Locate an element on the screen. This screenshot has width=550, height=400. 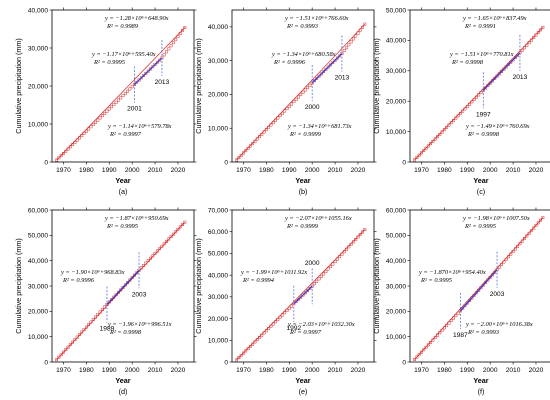
x-tick-label: 2010 is located at coordinates (155, 370).